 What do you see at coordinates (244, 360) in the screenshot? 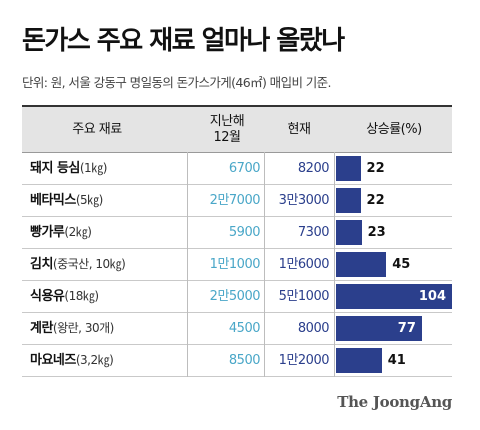
I see `price-last-december: 8500` at bounding box center [244, 360].